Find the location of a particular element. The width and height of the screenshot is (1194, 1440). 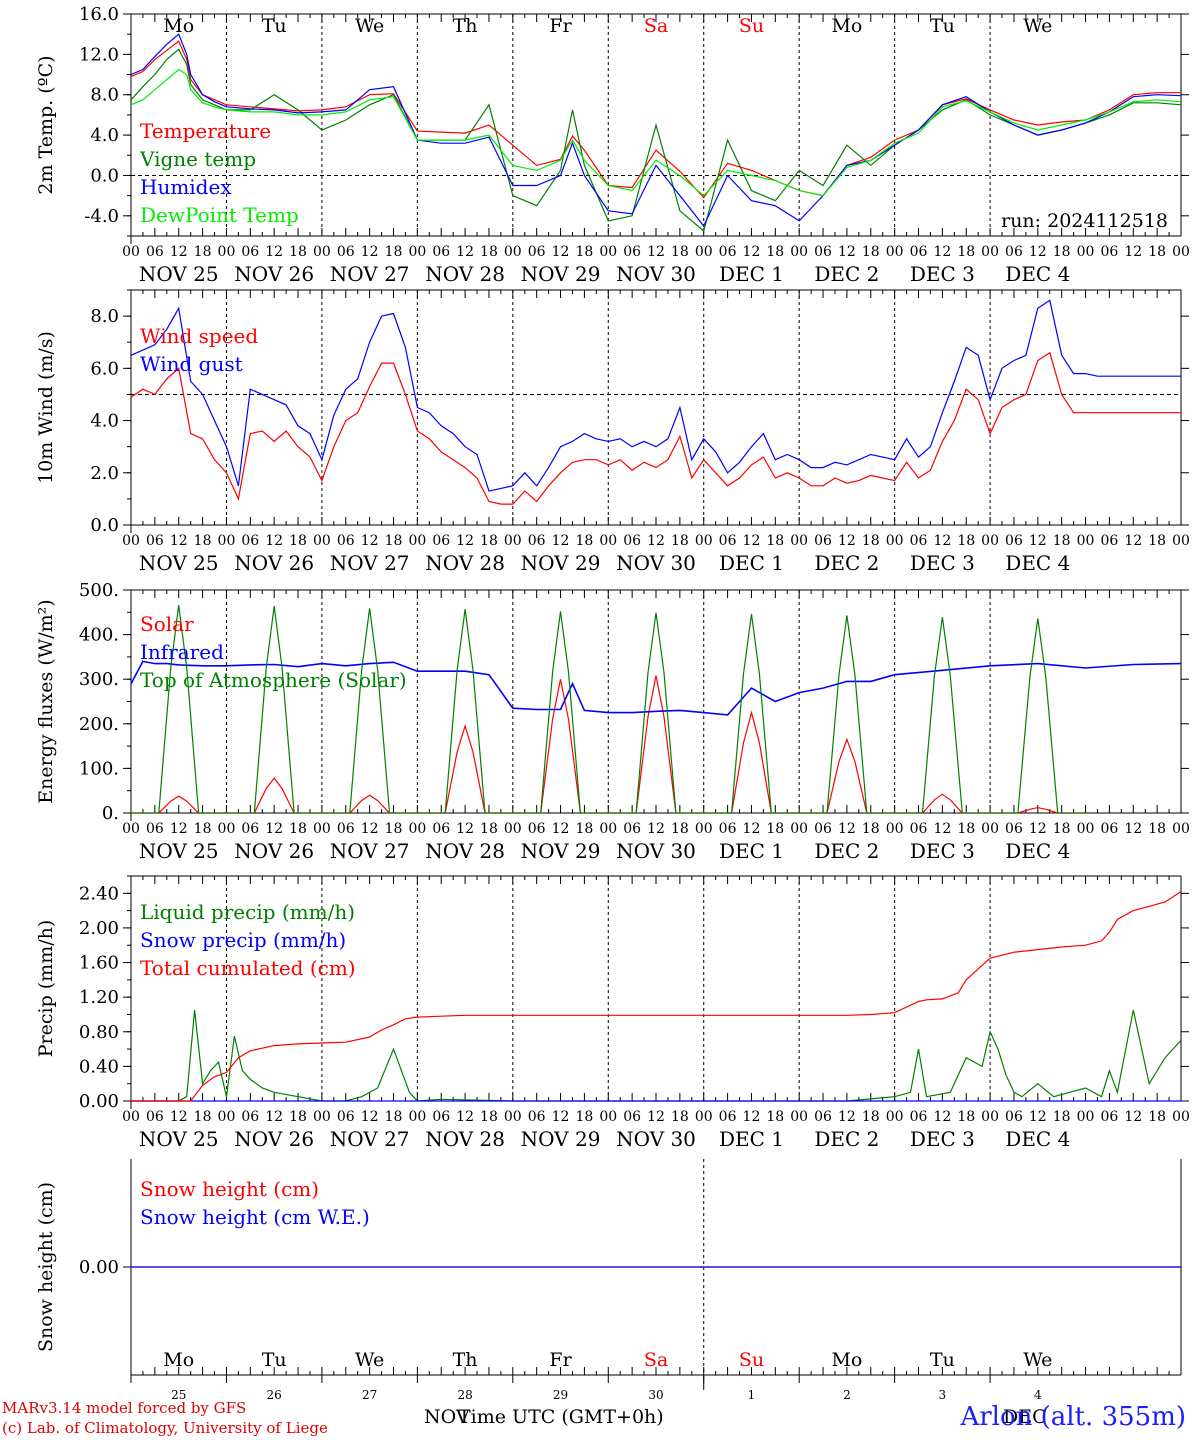

weekday-label: Tu is located at coordinates (942, 26).